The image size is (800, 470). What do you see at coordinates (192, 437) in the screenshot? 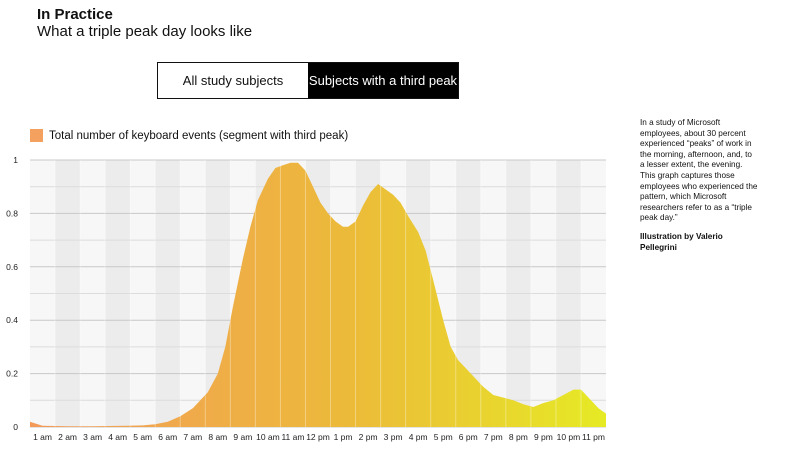
I see `x-tick-label: 7 am` at bounding box center [192, 437].